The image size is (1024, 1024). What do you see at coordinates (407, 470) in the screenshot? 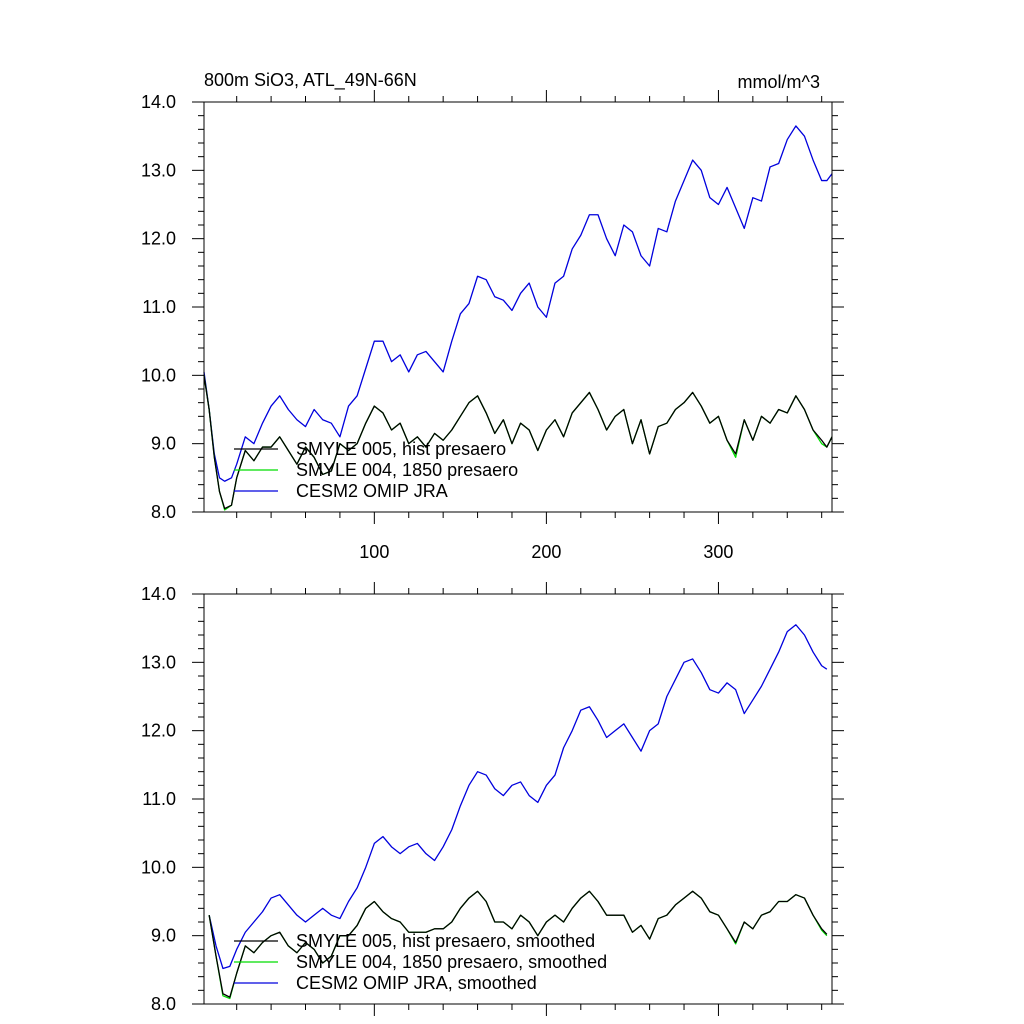
I see `legend-label-1: SMYLE 004, 1850 presaero` at bounding box center [407, 470].